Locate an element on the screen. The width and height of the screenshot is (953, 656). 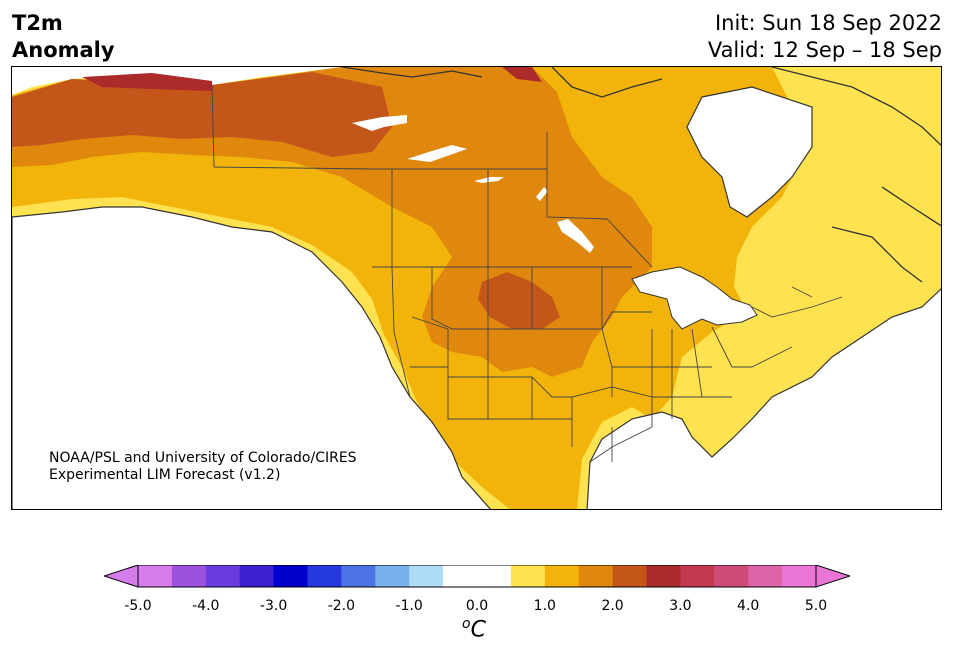
init-date: Init: Sun 18 Sep 2022 is located at coordinates (828, 23).